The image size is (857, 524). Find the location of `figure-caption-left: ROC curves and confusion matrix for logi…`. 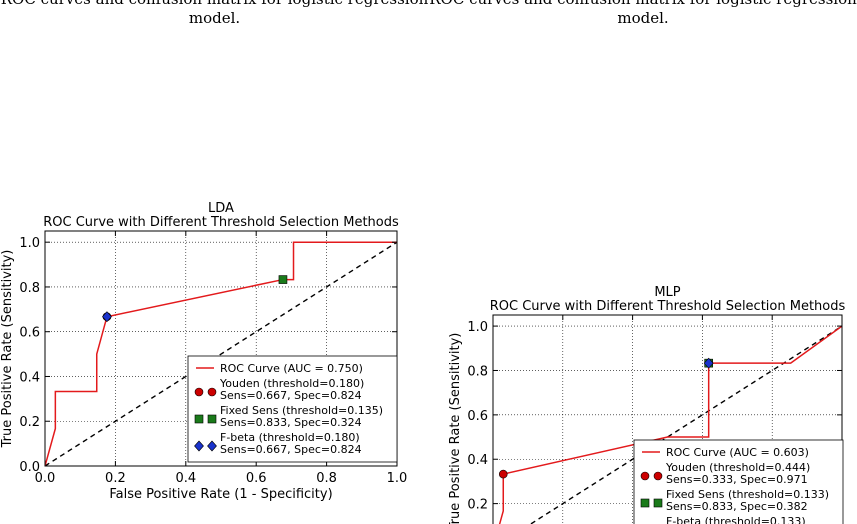

figure-caption-left: ROC curves and confusion matrix for logi… is located at coordinates (214, 14).